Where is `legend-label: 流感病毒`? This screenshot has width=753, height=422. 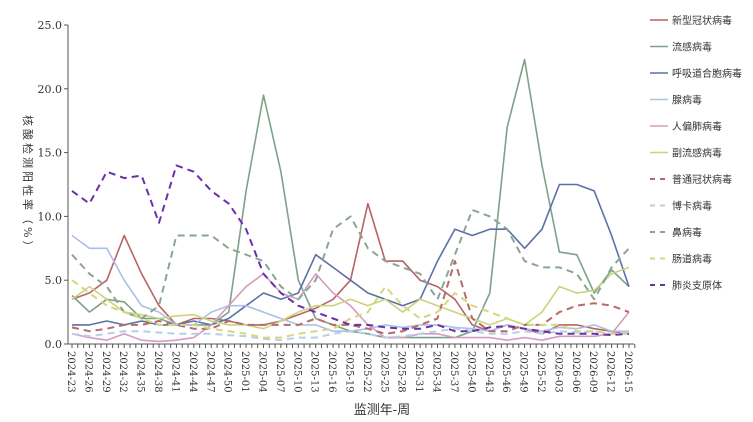 legend-label: 流感病毒 is located at coordinates (692, 47).